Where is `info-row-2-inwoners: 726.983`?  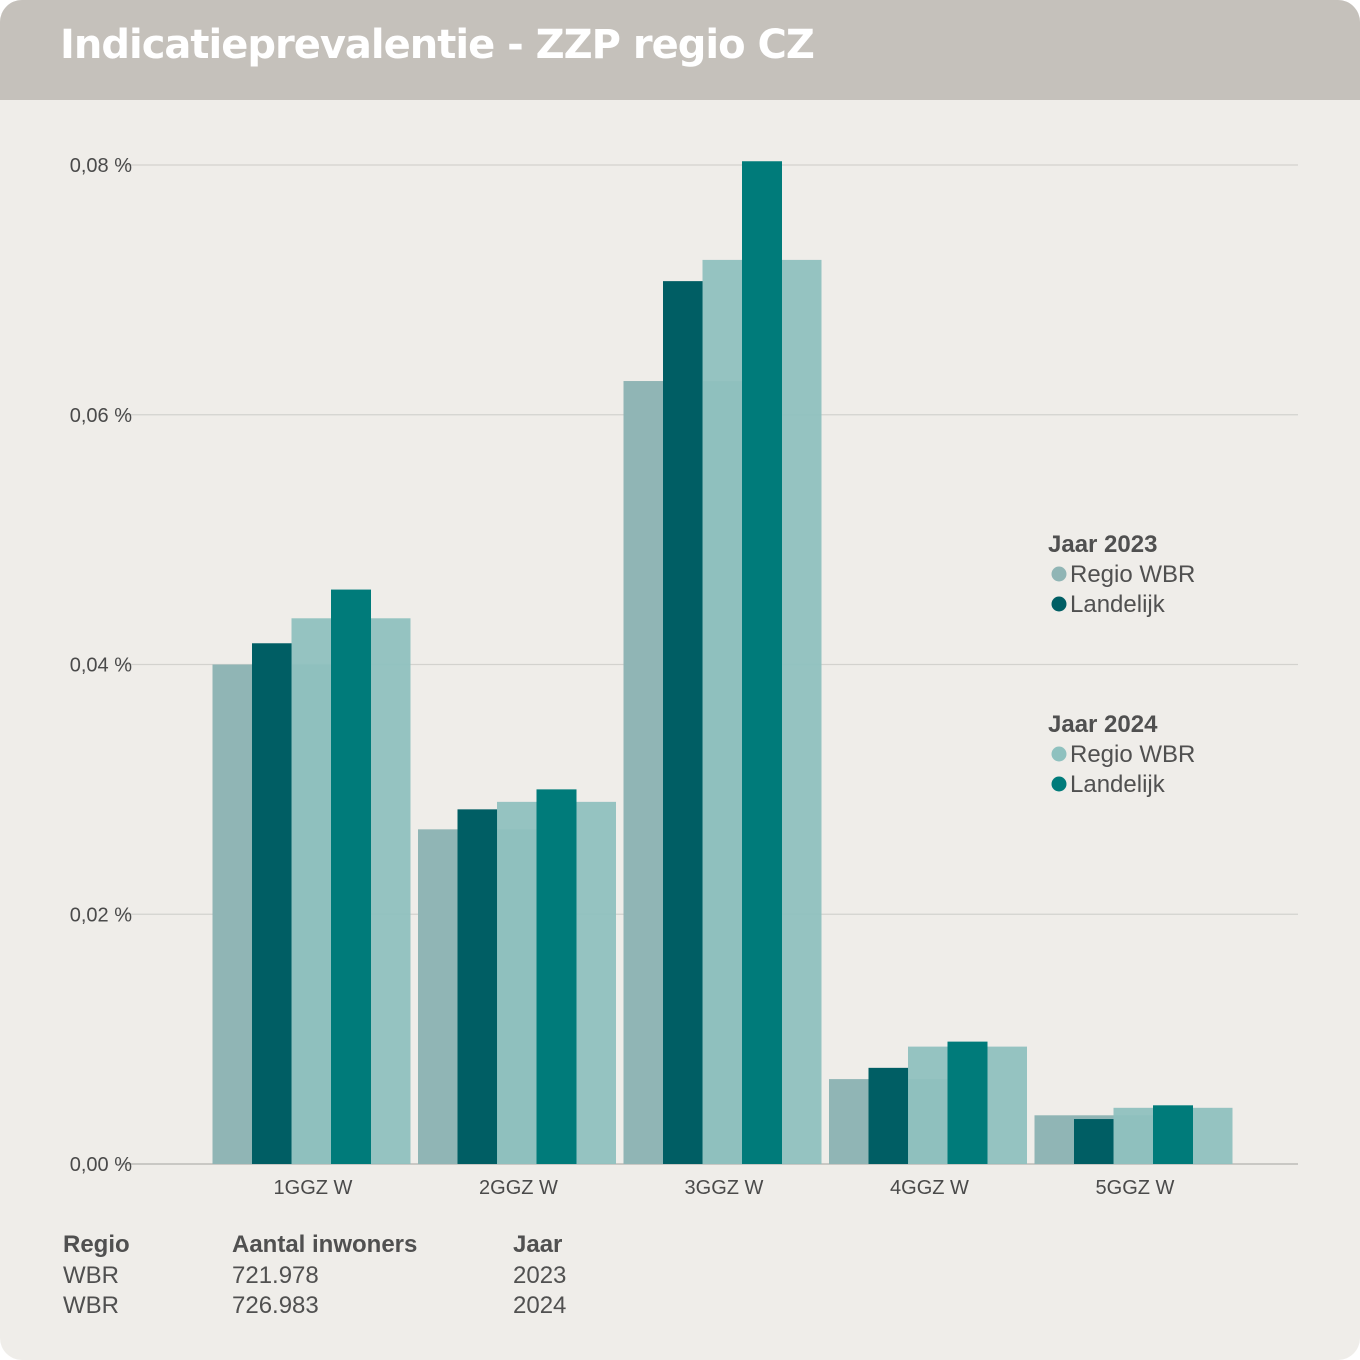
info-row-2-inwoners: 726.983 is located at coordinates (275, 1305).